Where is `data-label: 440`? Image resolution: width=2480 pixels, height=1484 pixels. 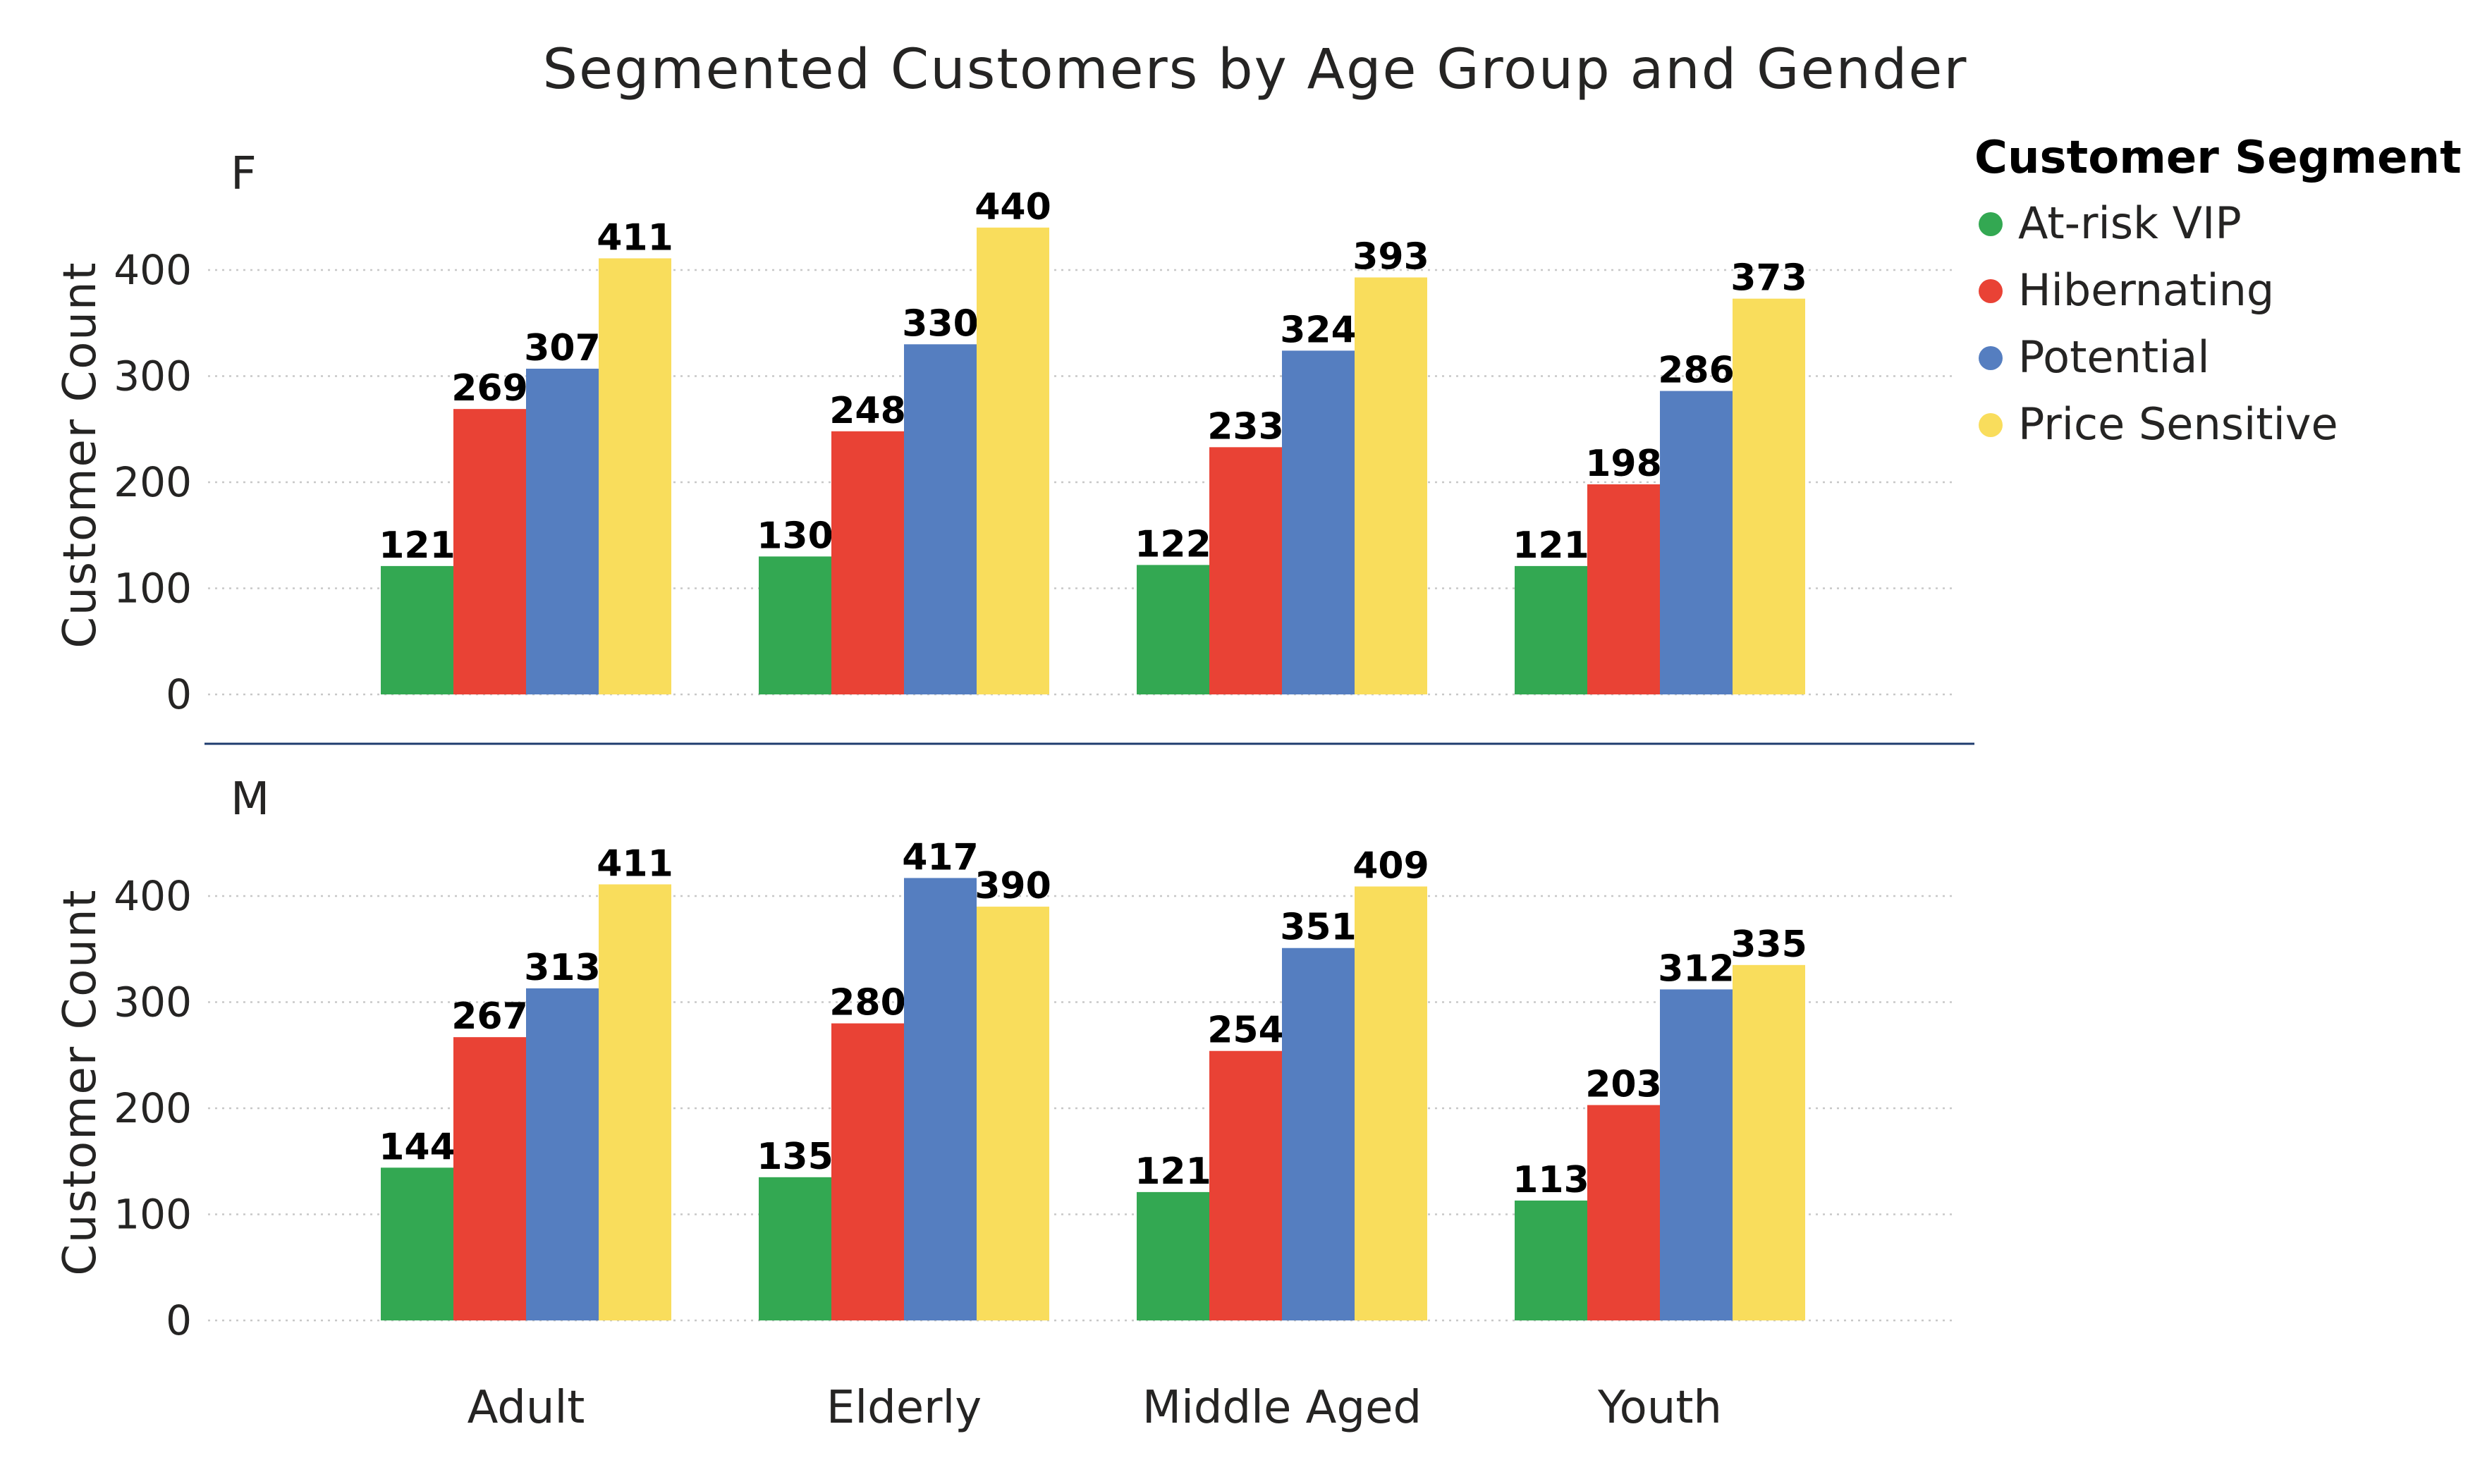
data-label: 440 is located at coordinates (1013, 207).